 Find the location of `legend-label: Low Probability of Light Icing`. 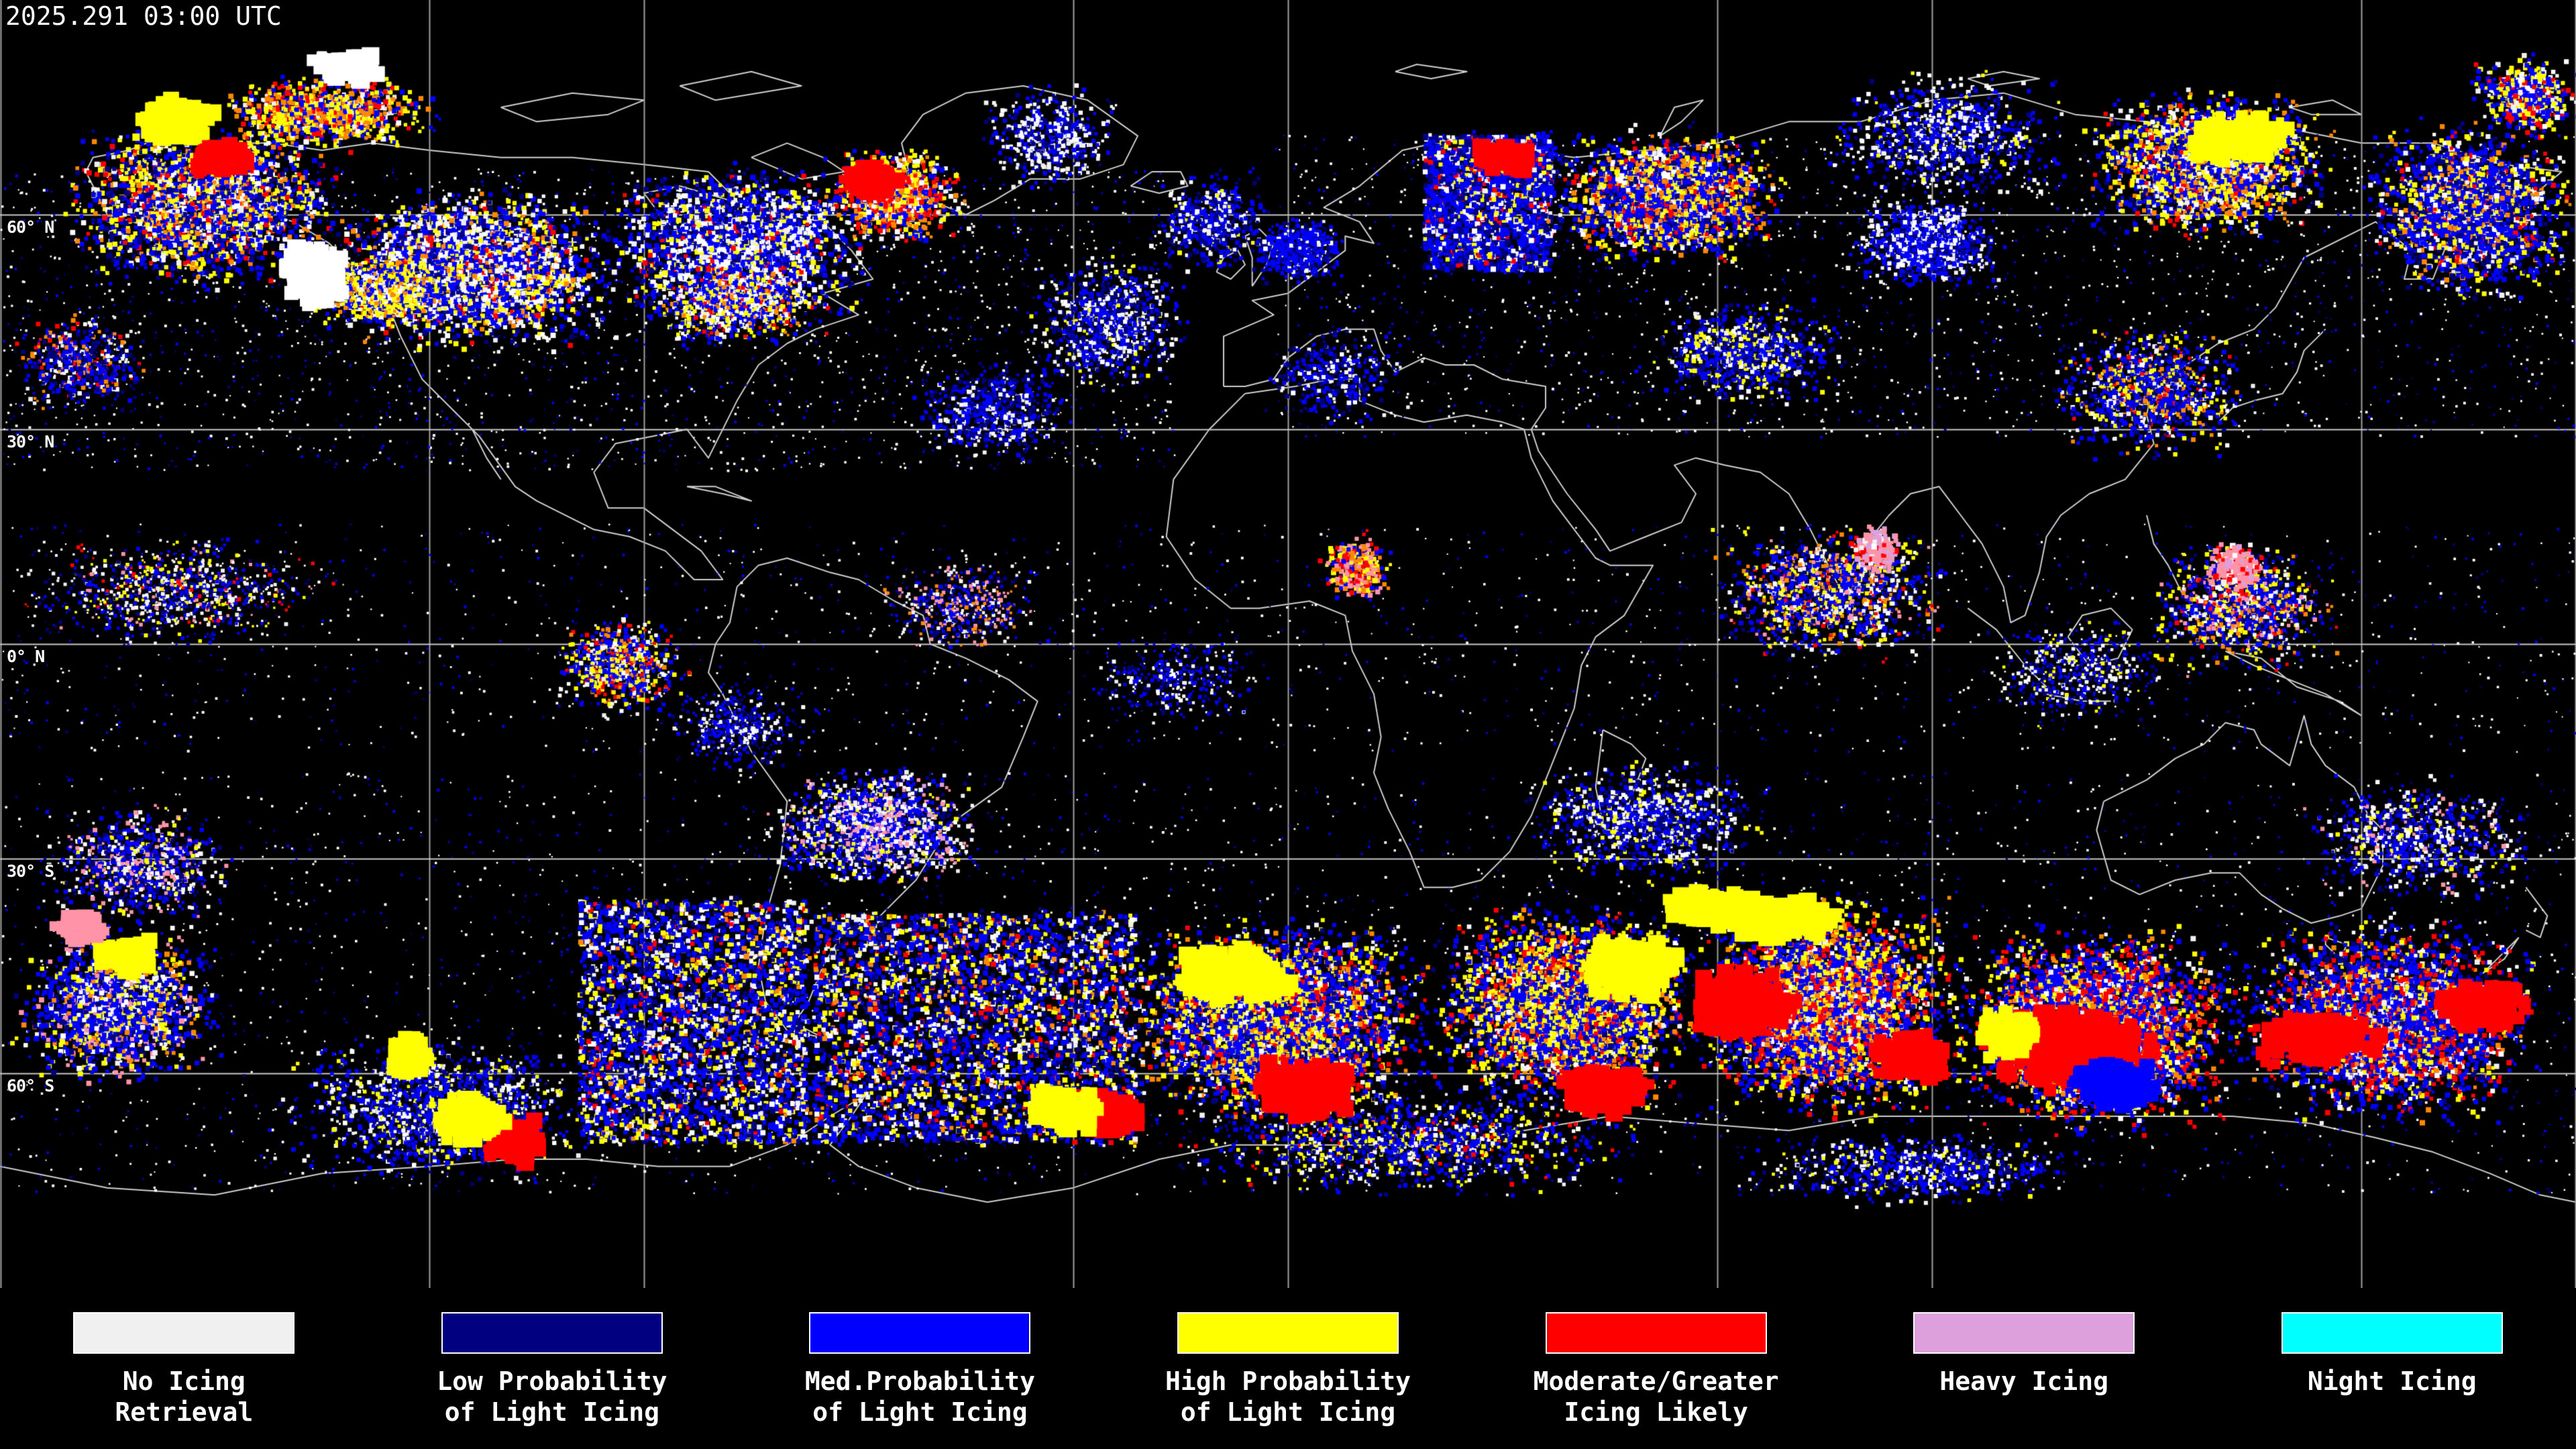

legend-label: Low Probability of Light Icing is located at coordinates (552, 1397).